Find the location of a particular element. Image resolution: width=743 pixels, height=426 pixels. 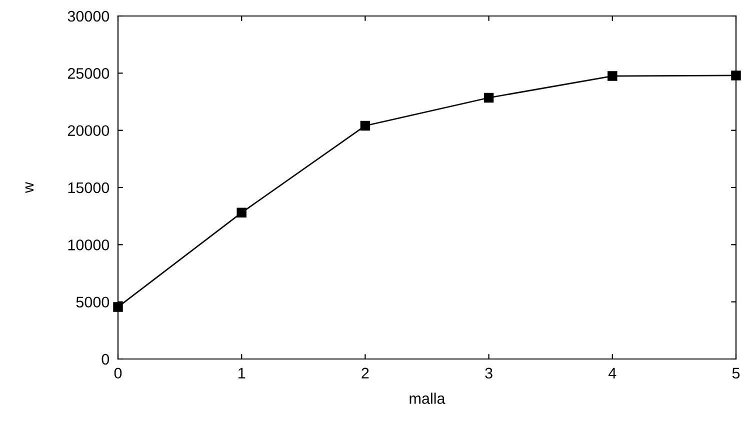

y-tick-label: 10000 is located at coordinates (89, 245).